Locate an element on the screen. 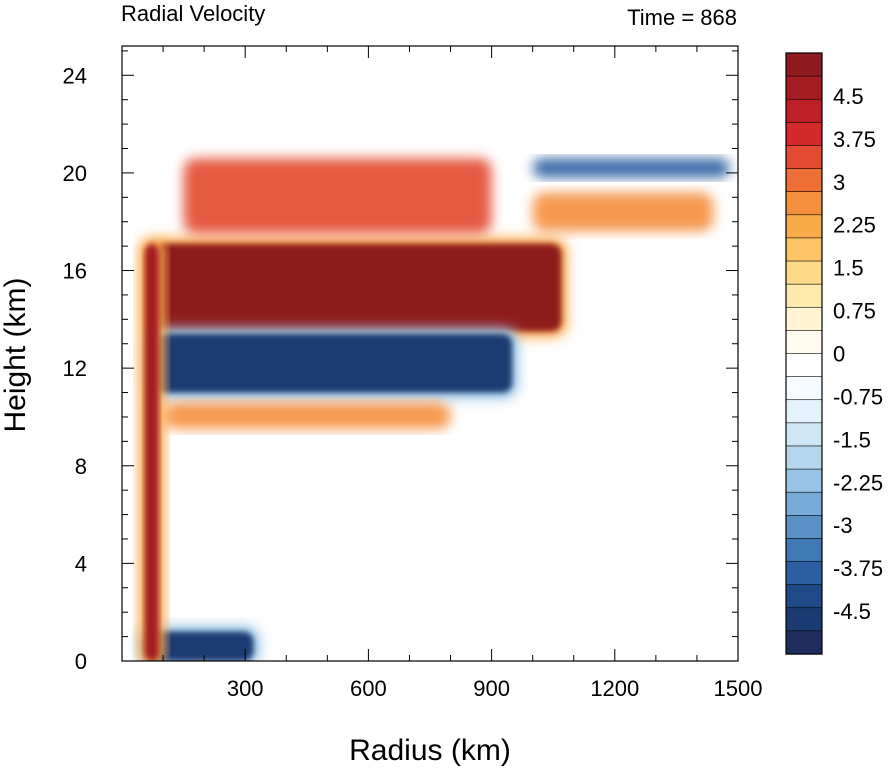  colorbar-frame is located at coordinates (804, 353).